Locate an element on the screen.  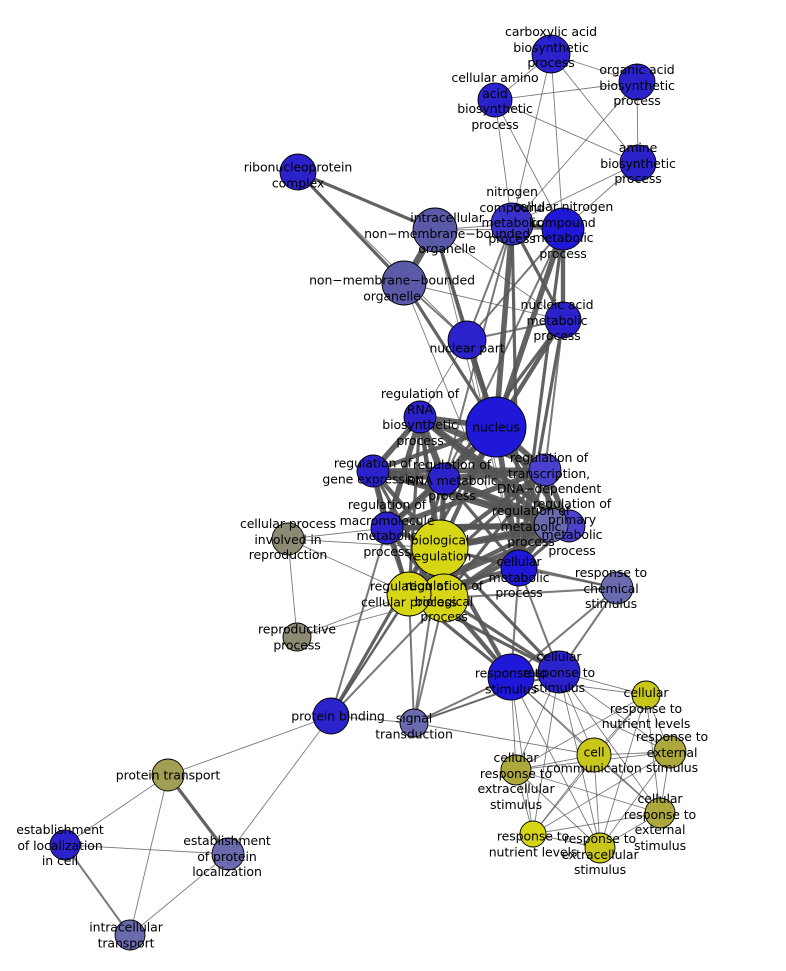
graph-node-nuclear_part is located at coordinates (467, 340).